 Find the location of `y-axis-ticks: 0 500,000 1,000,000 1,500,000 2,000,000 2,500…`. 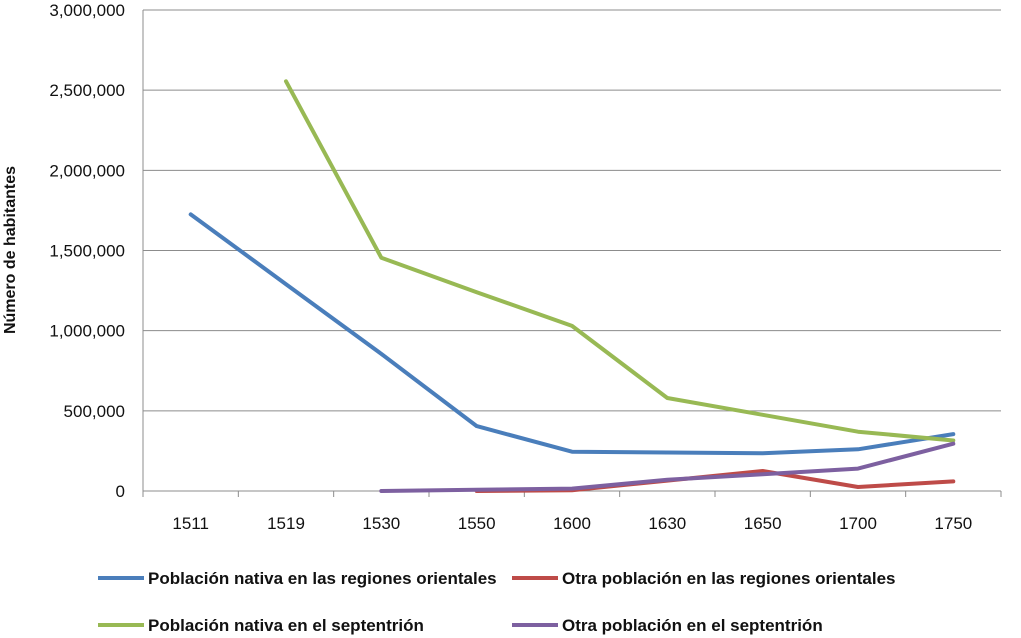

y-axis-ticks: 0 500,000 1,000,000 1,500,000 2,000,000 2,500… is located at coordinates (87, 251).